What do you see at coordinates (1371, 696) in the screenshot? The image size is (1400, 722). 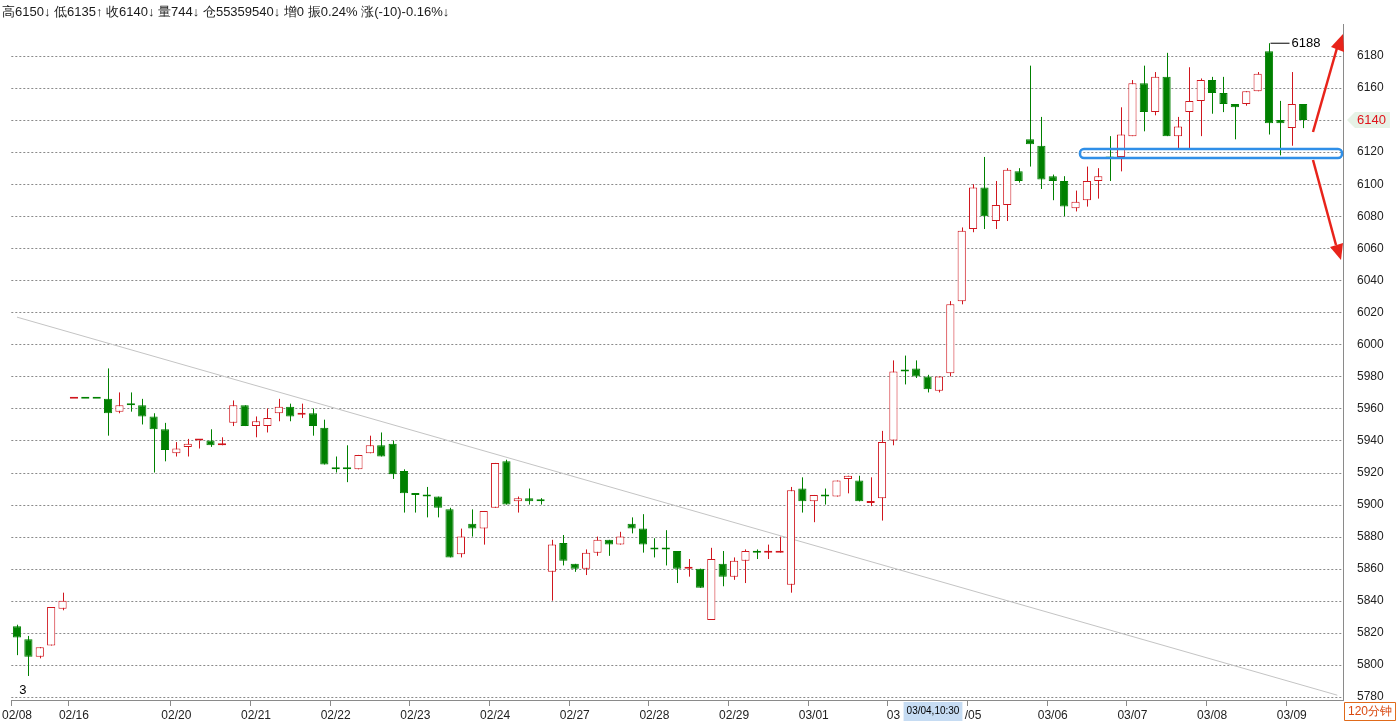 I see `y-tick-label: 5780` at bounding box center [1371, 696].